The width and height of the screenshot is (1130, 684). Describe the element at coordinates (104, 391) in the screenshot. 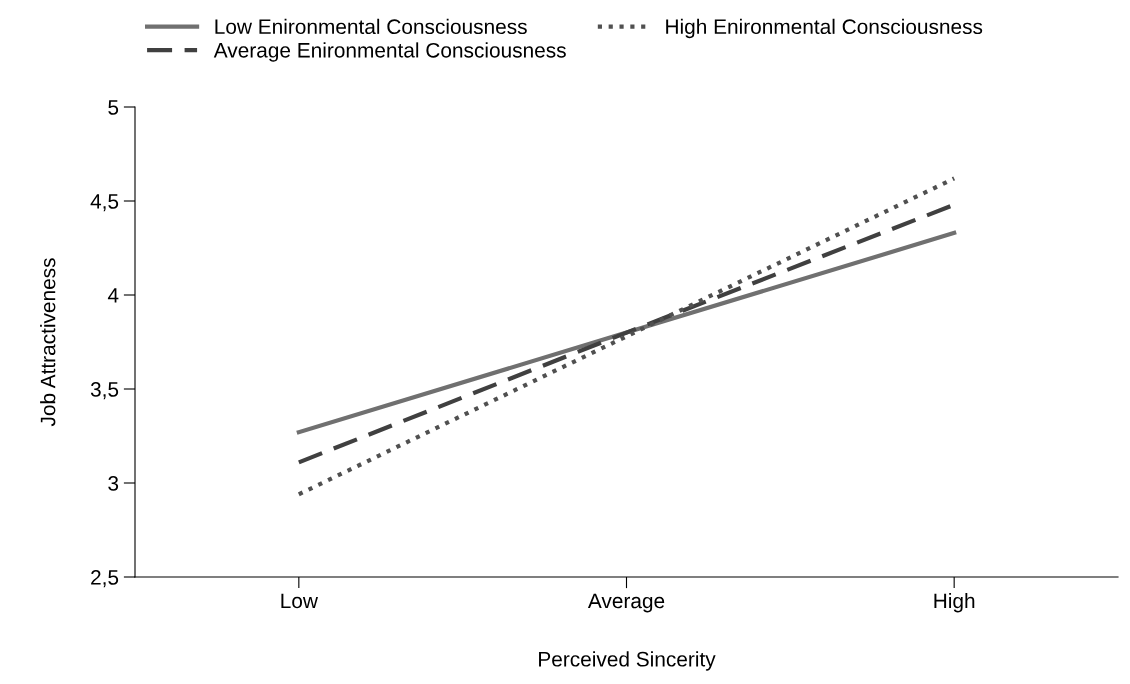

I see `y-tick-label: 3,5` at that location.